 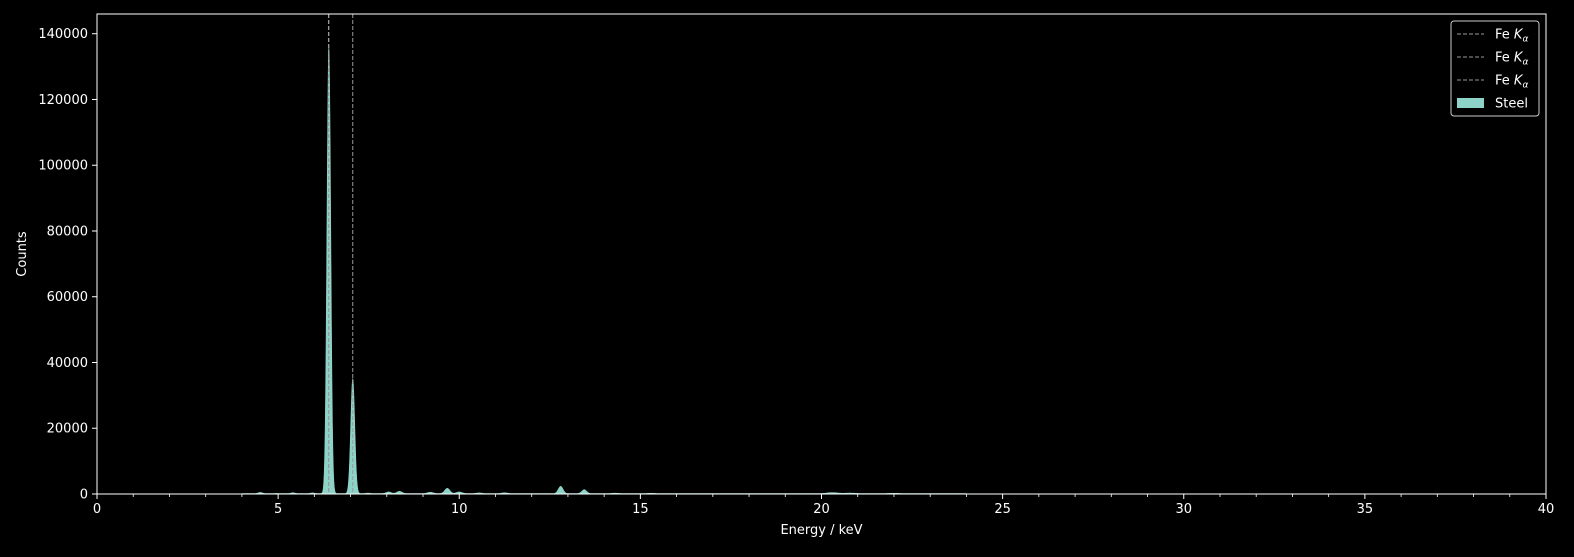 What do you see at coordinates (1183, 509) in the screenshot?
I see `x-tick-label: 30` at bounding box center [1183, 509].